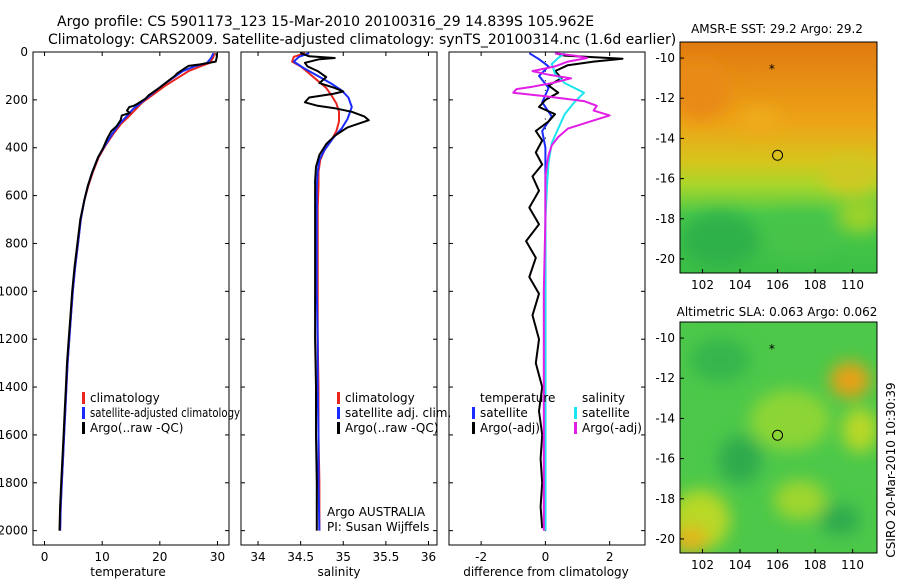 The height and width of the screenshot is (580, 900). Describe the element at coordinates (217, 557) in the screenshot. I see `x-tick-label: 30` at that location.